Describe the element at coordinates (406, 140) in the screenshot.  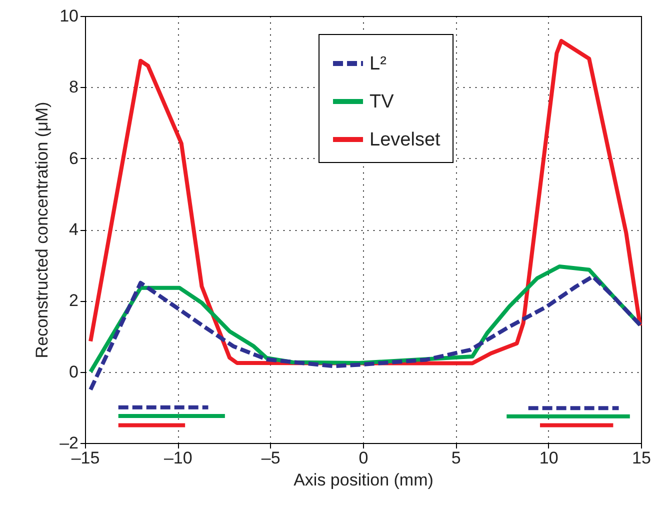
I see `legend-label: Levelset` at that location.